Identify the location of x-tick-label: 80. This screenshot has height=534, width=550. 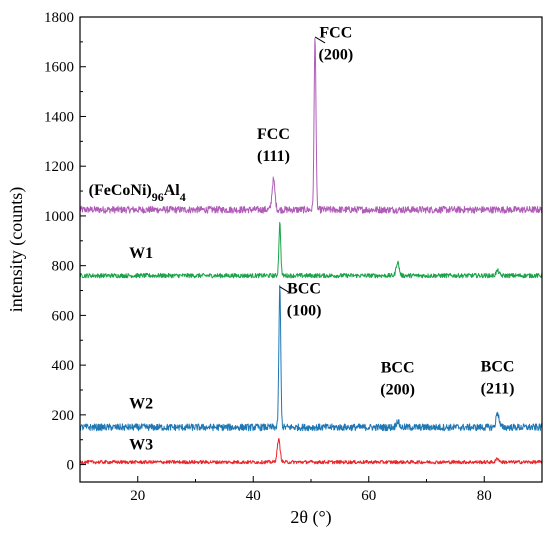
(484, 496).